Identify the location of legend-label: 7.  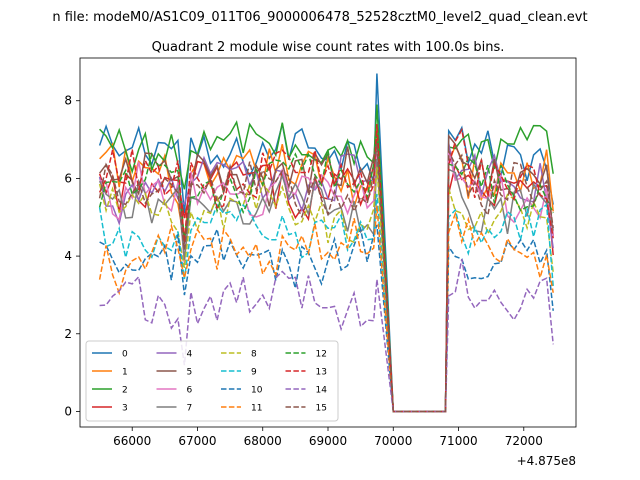
(190, 409).